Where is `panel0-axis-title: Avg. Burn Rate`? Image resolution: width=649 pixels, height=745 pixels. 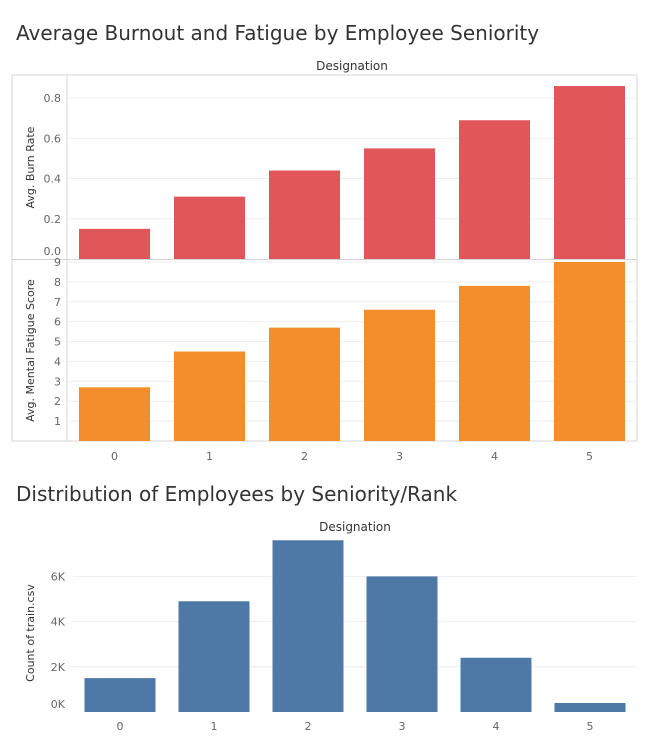
panel0-axis-title: Avg. Burn Rate is located at coordinates (30, 167).